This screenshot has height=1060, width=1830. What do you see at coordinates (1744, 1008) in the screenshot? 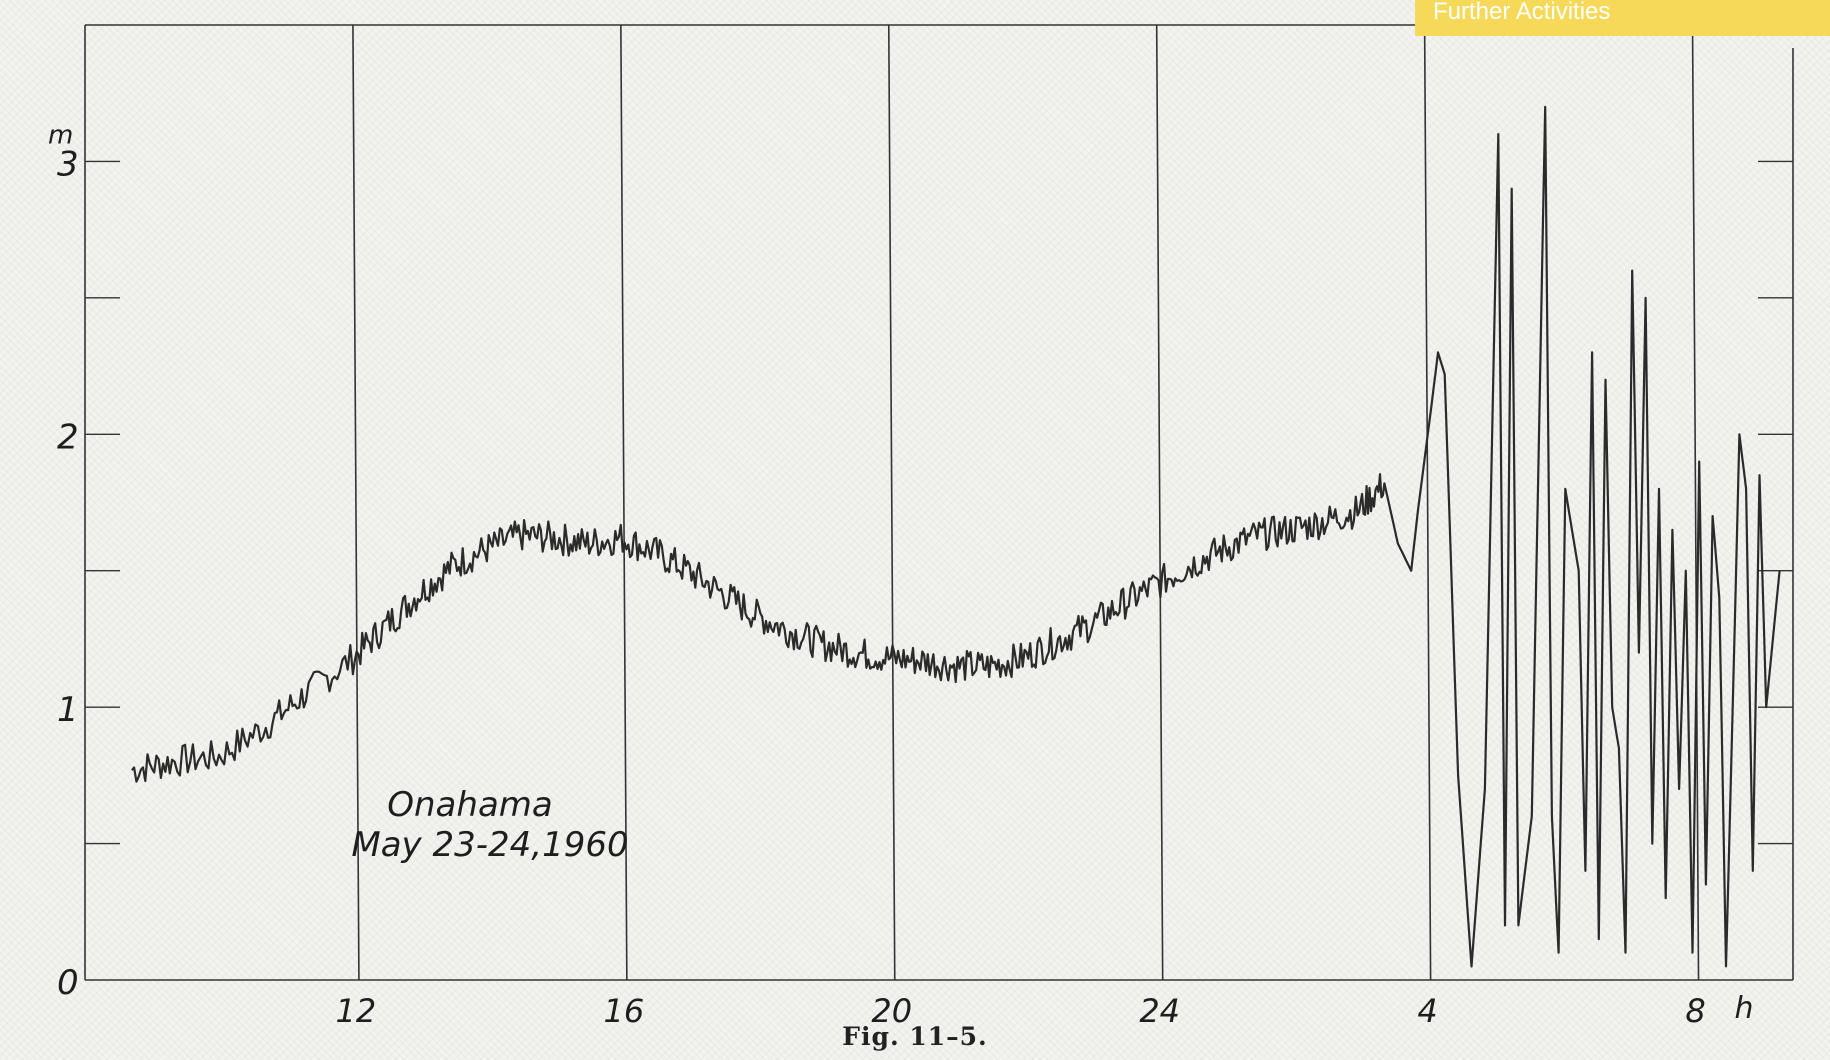
I see `x-axis-unit: h` at bounding box center [1744, 1008].